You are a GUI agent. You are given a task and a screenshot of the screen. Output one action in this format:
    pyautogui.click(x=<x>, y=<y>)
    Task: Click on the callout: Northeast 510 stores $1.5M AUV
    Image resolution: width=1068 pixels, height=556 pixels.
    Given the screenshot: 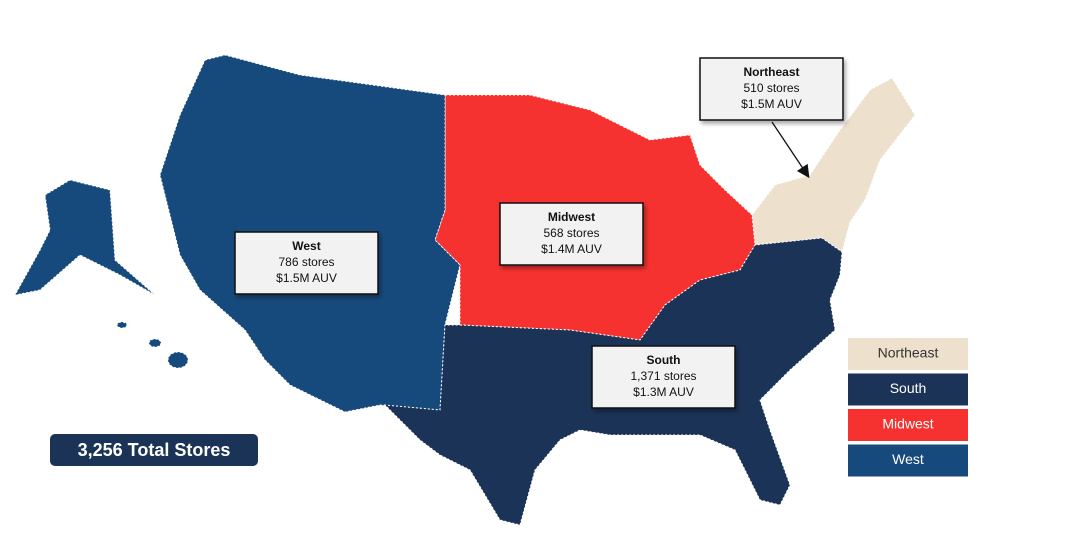 What is the action you would take?
    pyautogui.click(x=771, y=89)
    